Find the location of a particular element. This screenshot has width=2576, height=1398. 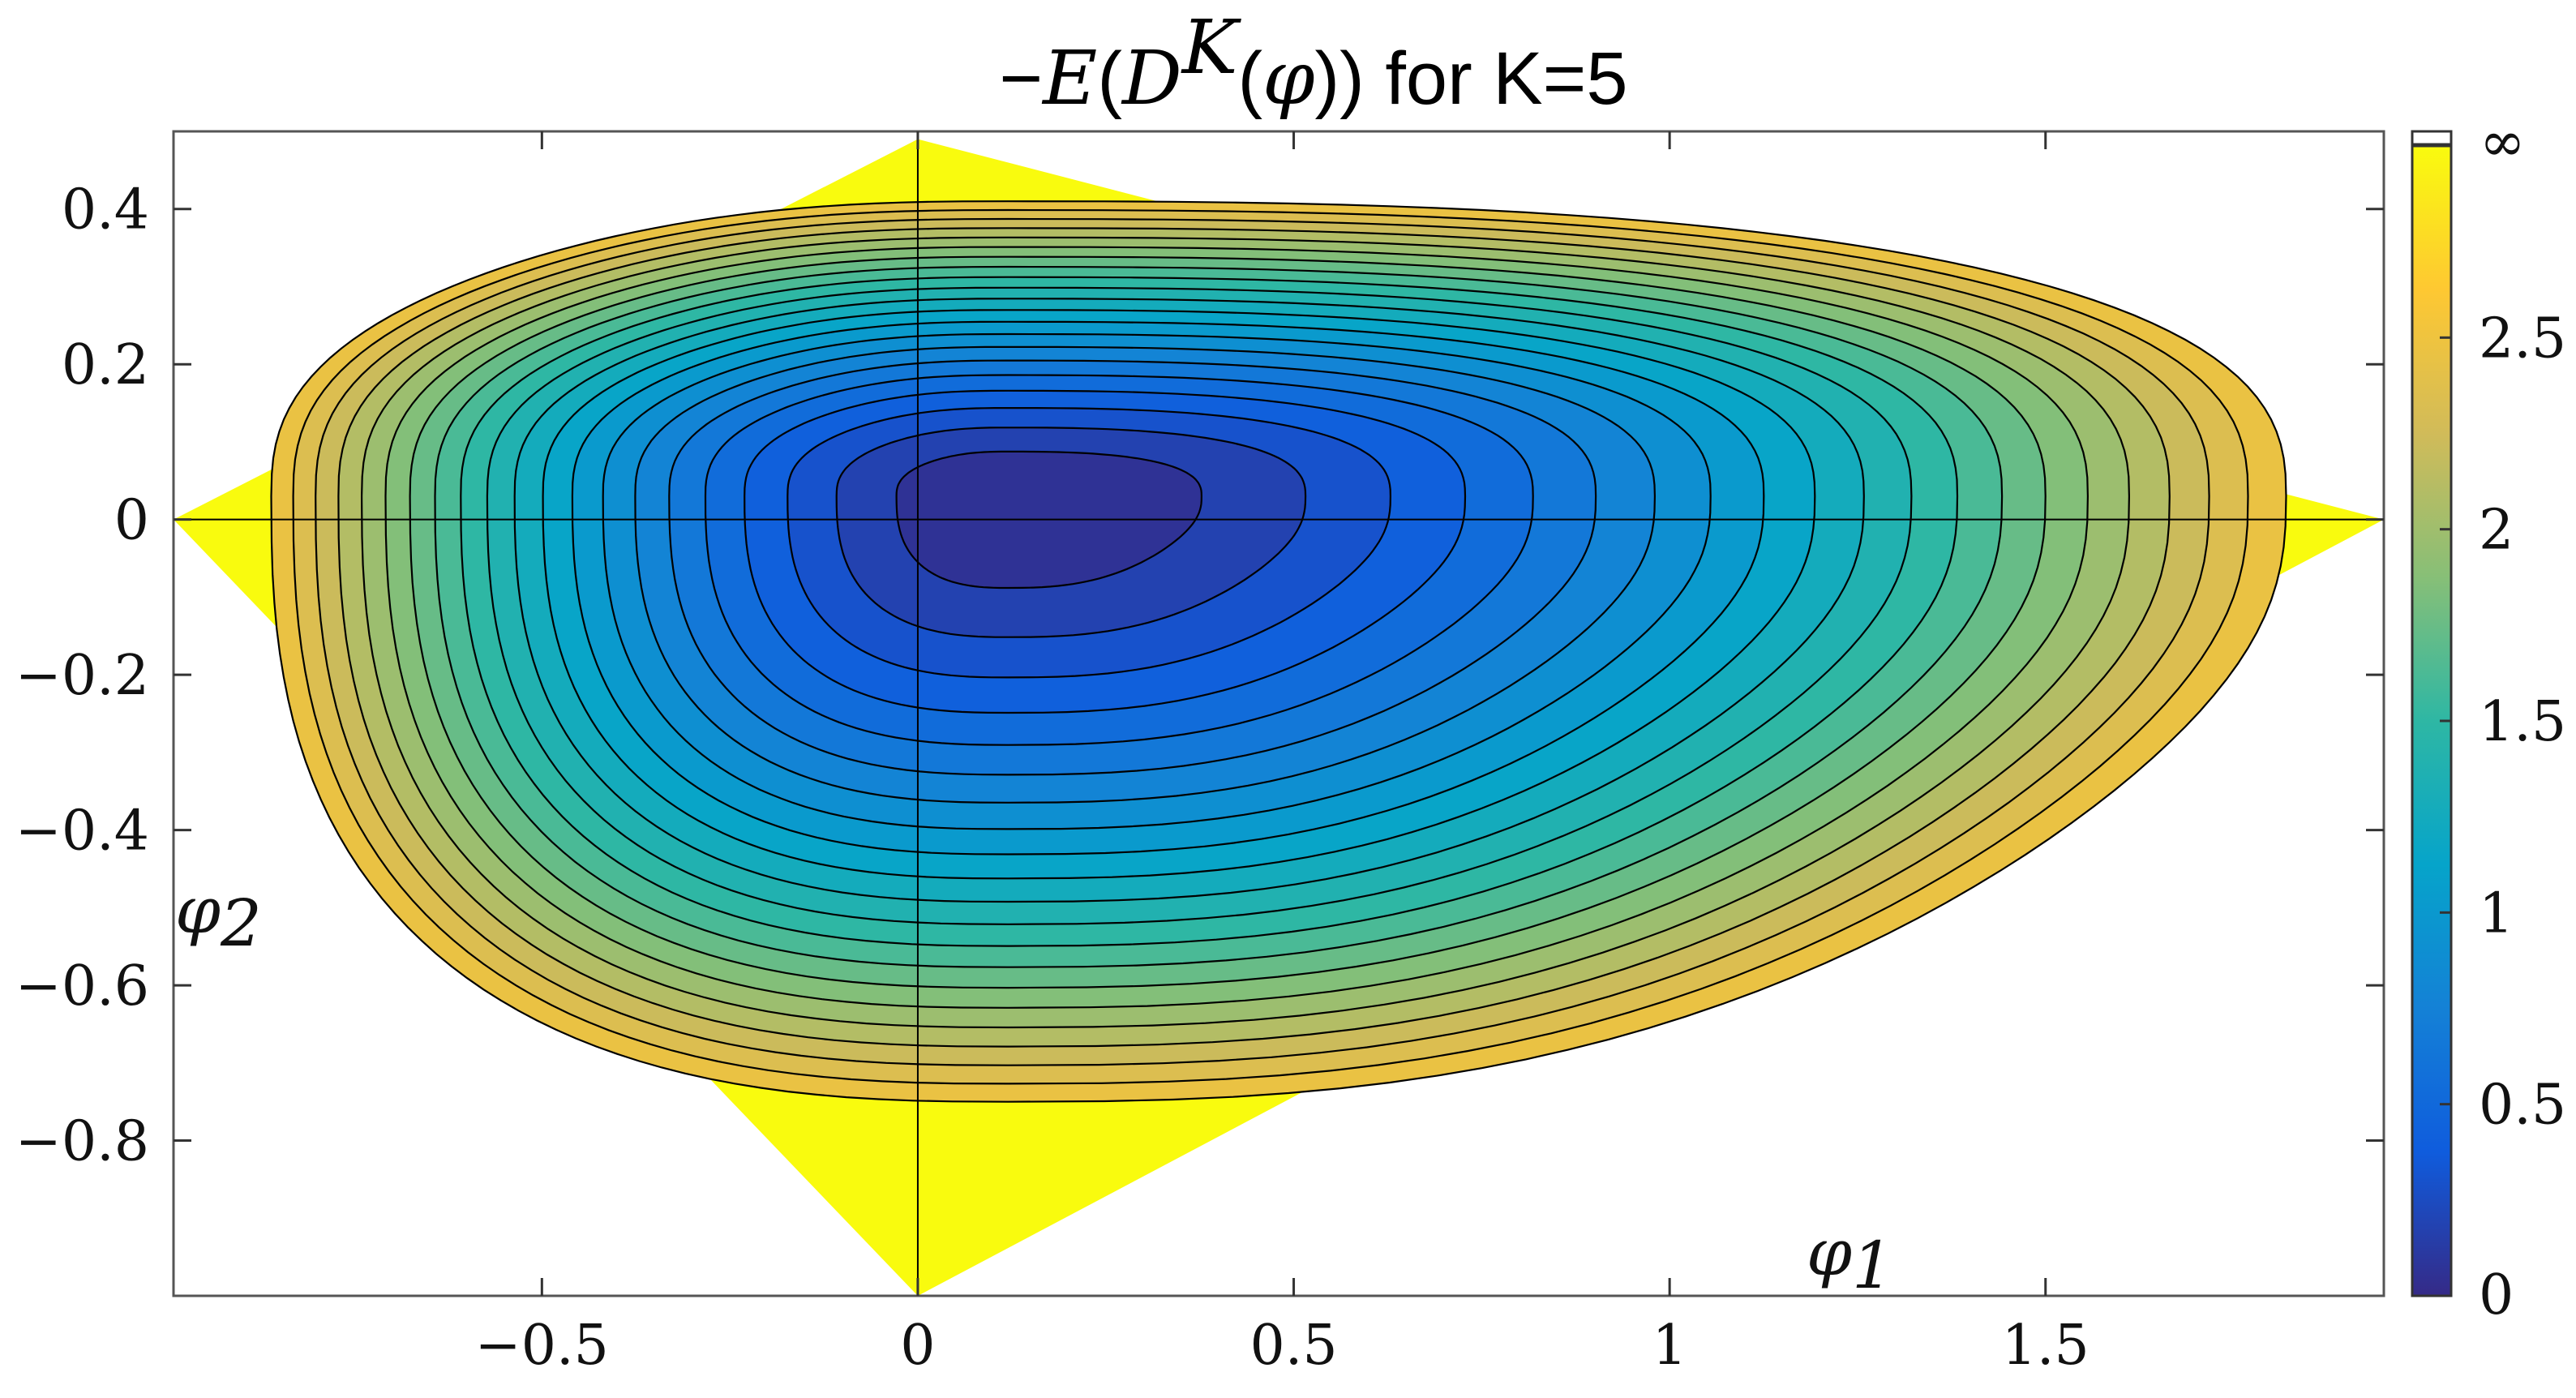

colorbar-tick-label: 1.5 is located at coordinates (2522, 722).